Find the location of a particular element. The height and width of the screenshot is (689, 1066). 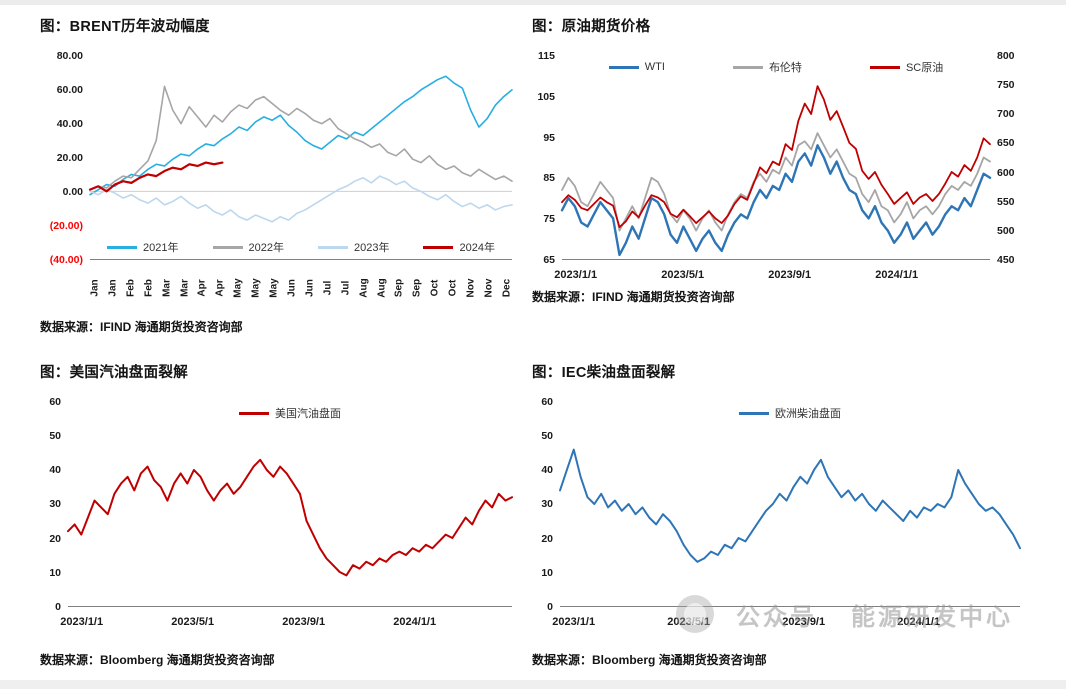

axis-tick-label: 0.00 is located at coordinates (72, 192).